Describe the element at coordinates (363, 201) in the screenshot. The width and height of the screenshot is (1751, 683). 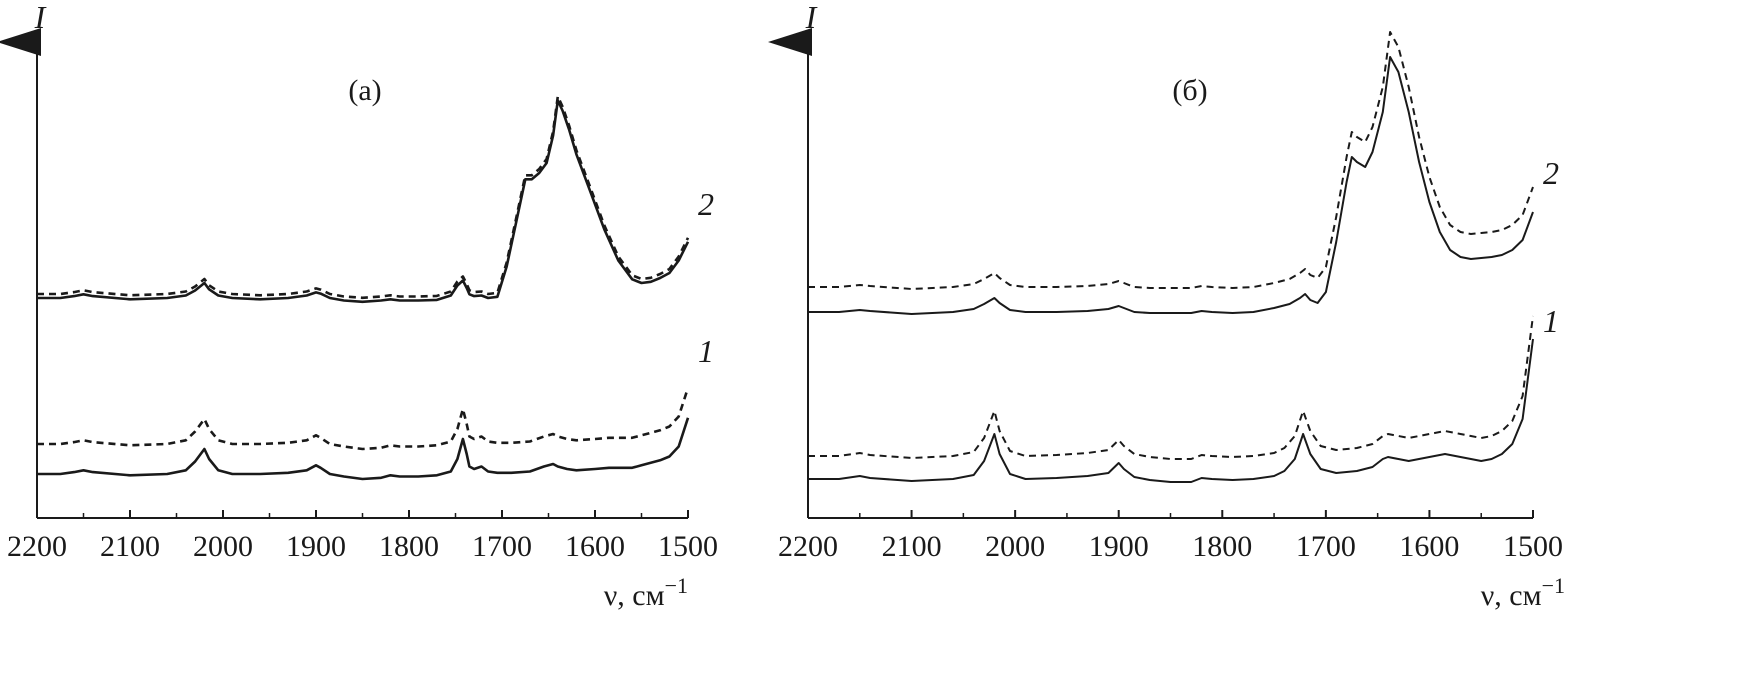
I see `series-line-2-solid` at that location.